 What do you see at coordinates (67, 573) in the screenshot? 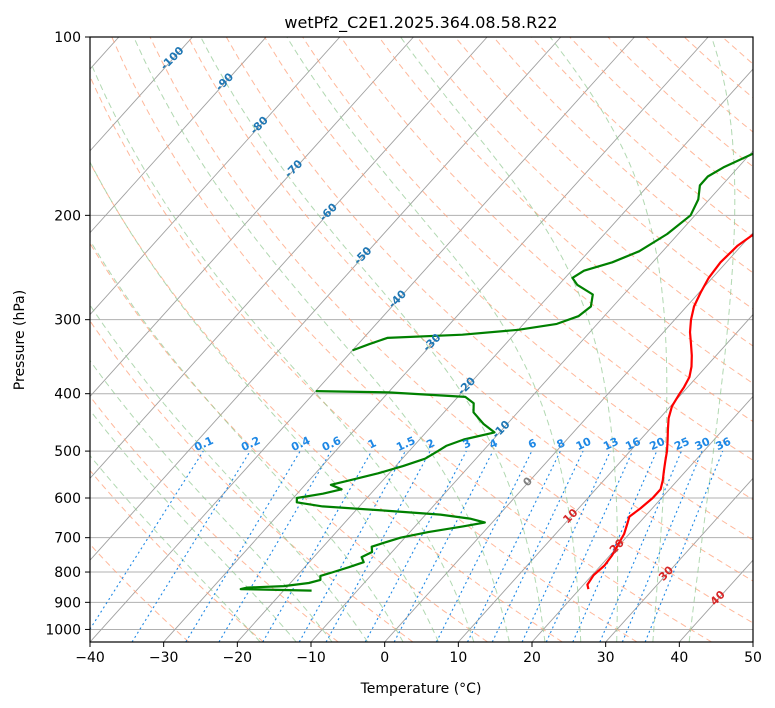
I see `y-tick-label: 800` at bounding box center [67, 573].